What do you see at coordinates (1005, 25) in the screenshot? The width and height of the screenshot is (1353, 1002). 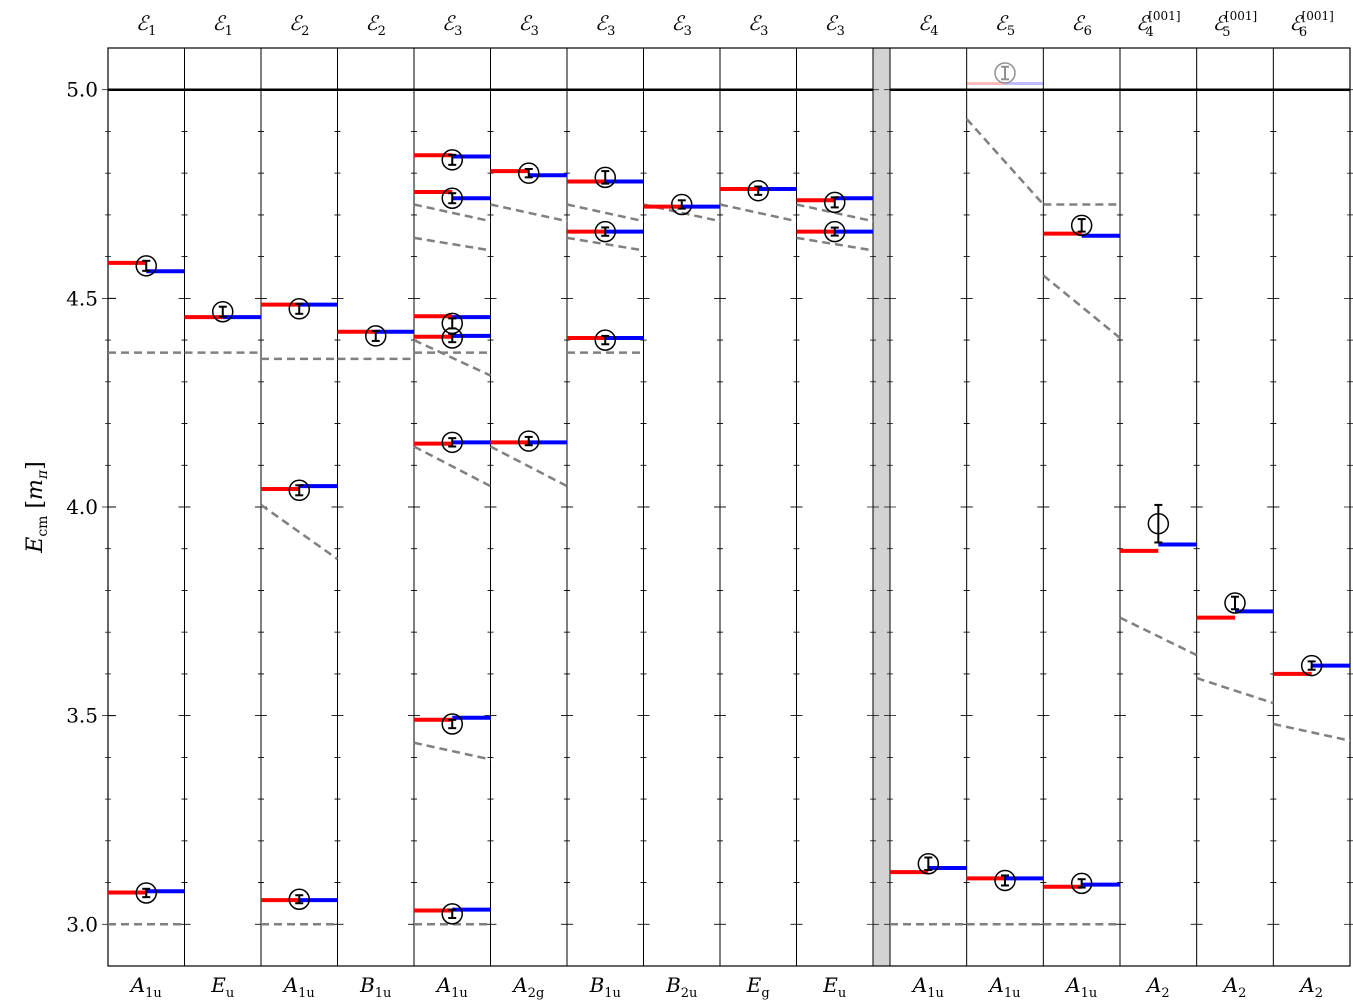 I see `column-top-label: ℰ5` at bounding box center [1005, 25].